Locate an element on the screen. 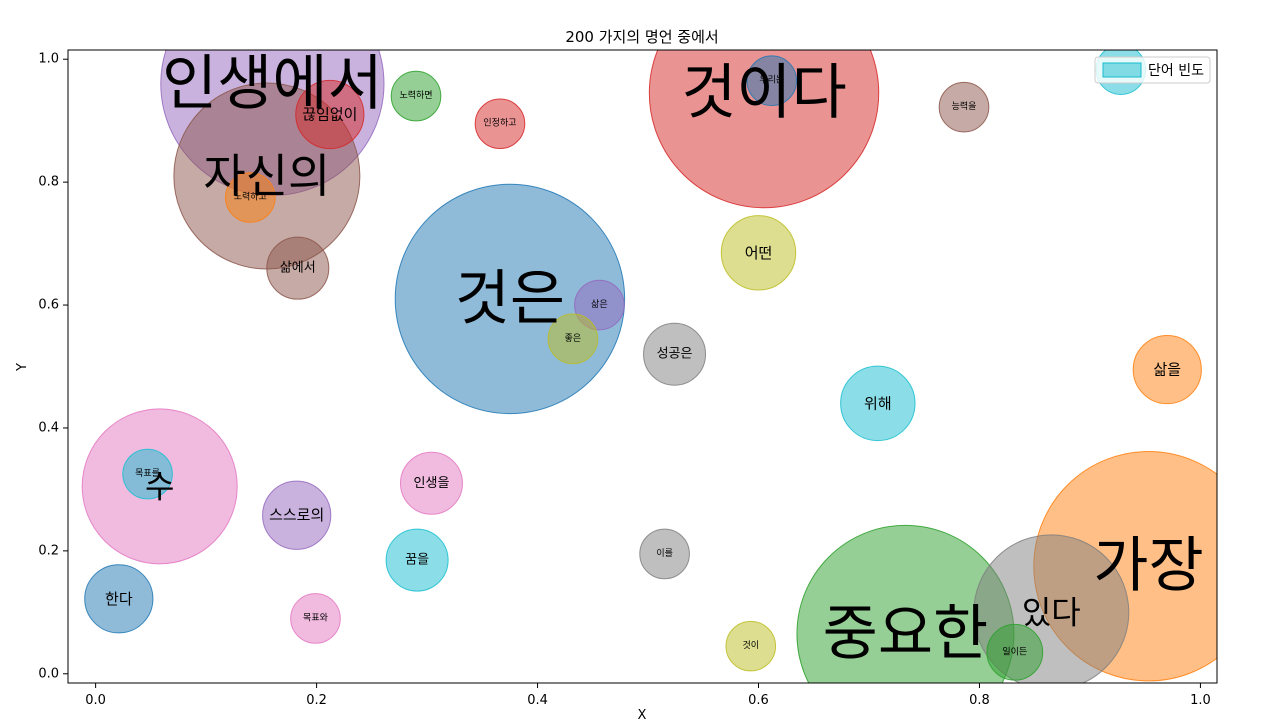 The width and height of the screenshot is (1280, 722). bubble-label: 좋은 is located at coordinates (573, 338).